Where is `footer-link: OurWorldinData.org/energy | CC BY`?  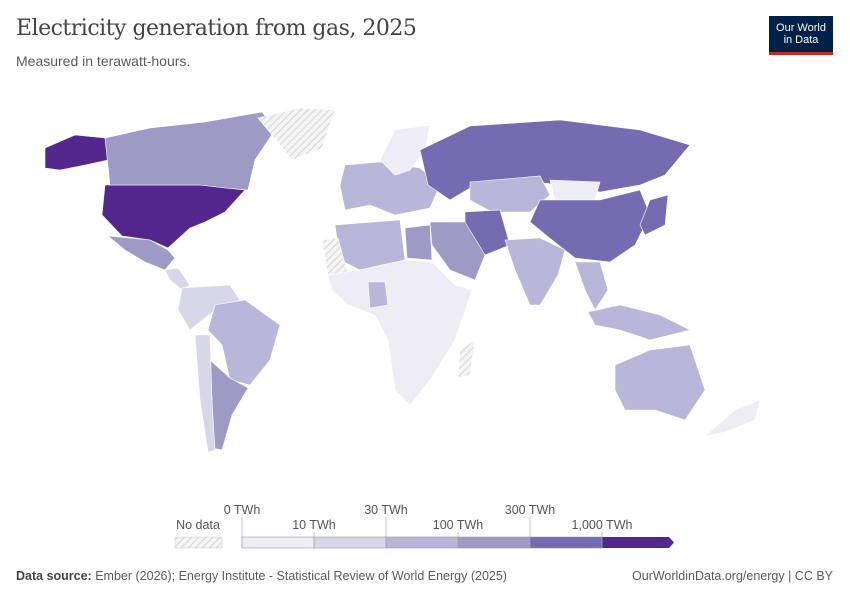
footer-link: OurWorldinData.org/energy | CC BY is located at coordinates (732, 576).